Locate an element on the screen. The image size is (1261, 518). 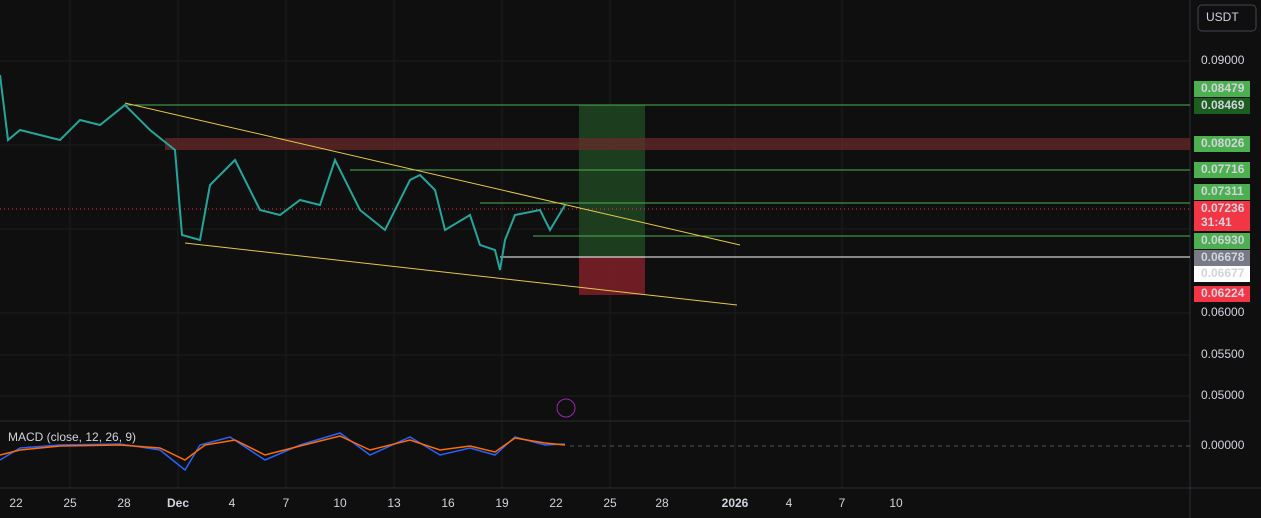
price-tag: 0.08026 is located at coordinates (1222, 144).